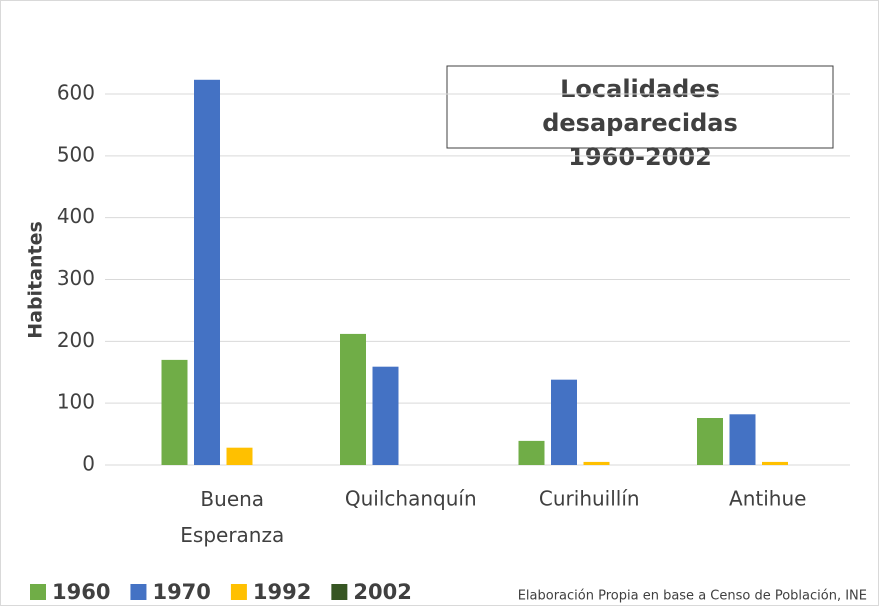  What do you see at coordinates (76, 340) in the screenshot?
I see `y-tick-label: 200` at bounding box center [76, 340].